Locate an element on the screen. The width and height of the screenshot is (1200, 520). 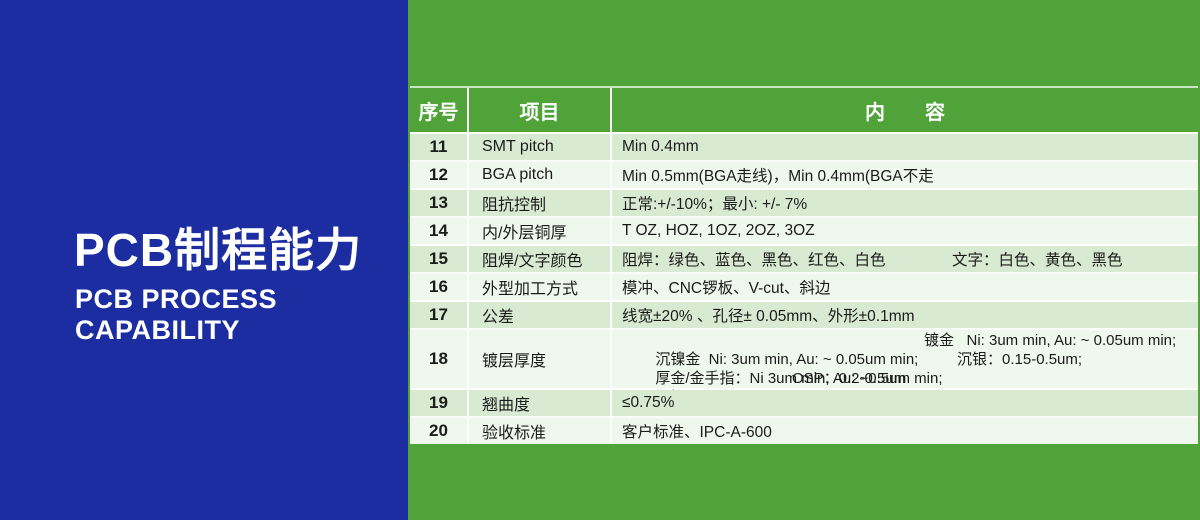
row-11-no: 11 is located at coordinates (438, 147).